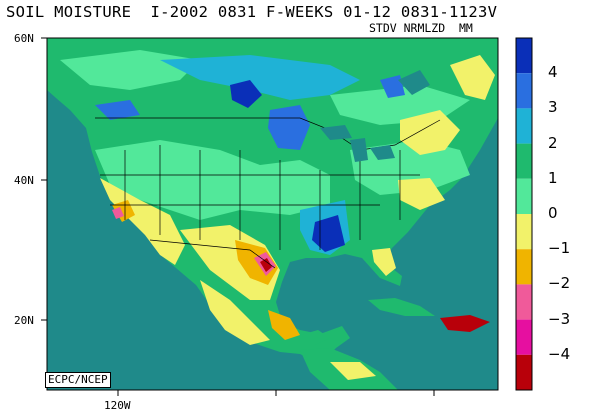  I want to click on lat-label-40n: 40N, so click(24, 180).